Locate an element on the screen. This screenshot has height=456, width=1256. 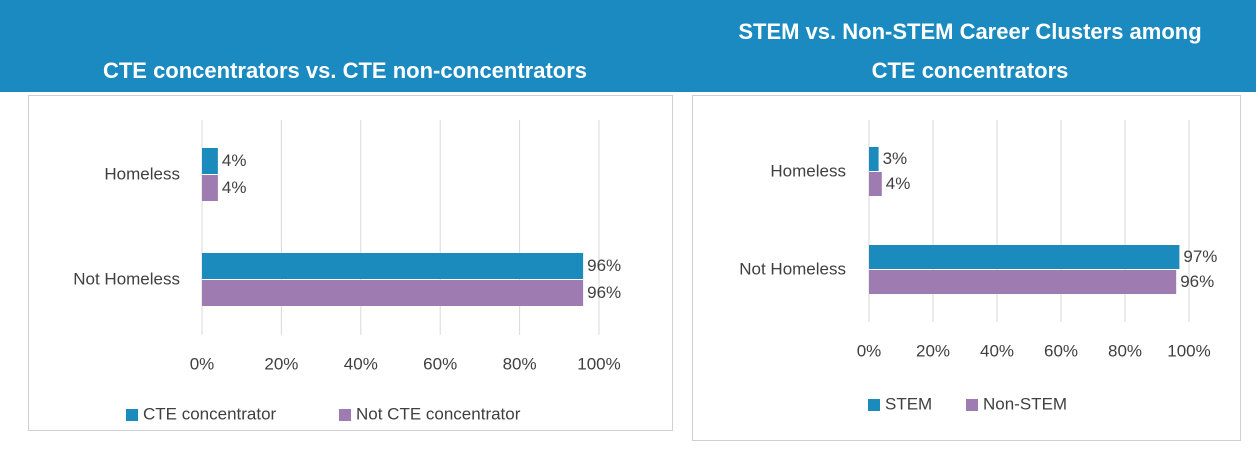
data-label: 3% is located at coordinates (895, 158).